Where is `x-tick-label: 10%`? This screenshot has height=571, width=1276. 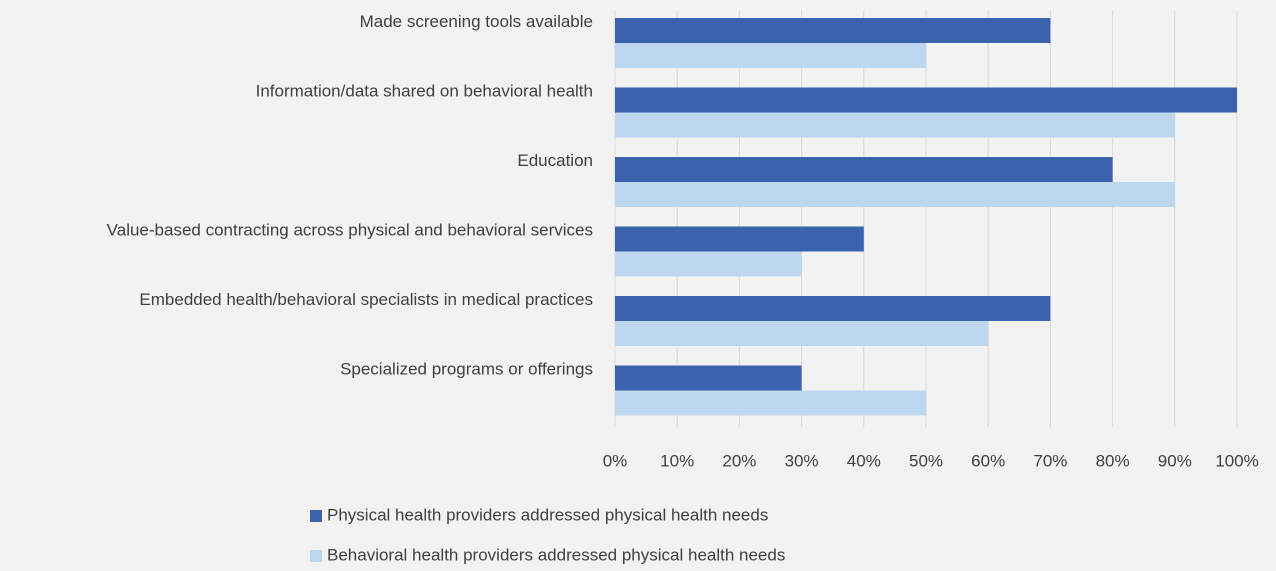 x-tick-label: 10% is located at coordinates (677, 460).